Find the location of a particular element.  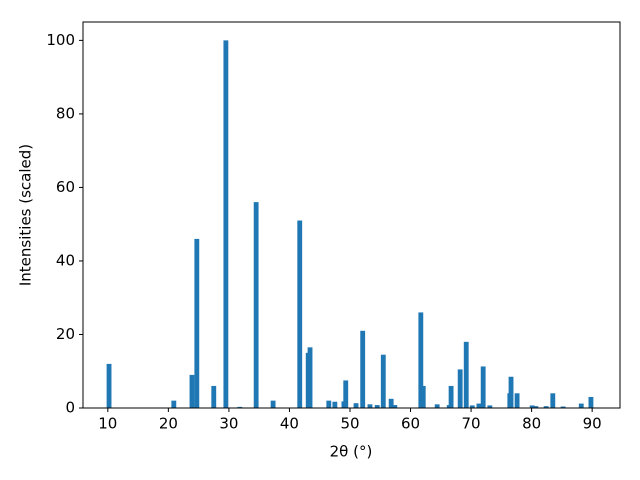

x-tick-label: 40 is located at coordinates (289, 424).